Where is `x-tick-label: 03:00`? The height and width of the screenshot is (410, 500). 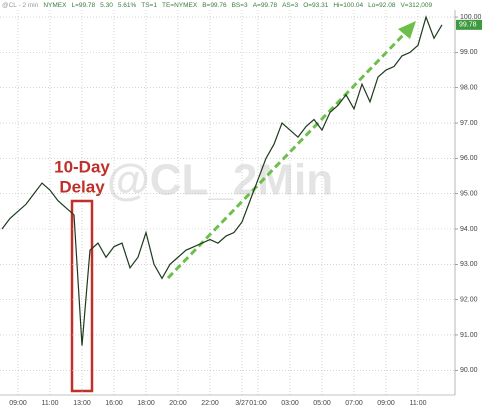
x-tick-label: 03:00 is located at coordinates (290, 403).